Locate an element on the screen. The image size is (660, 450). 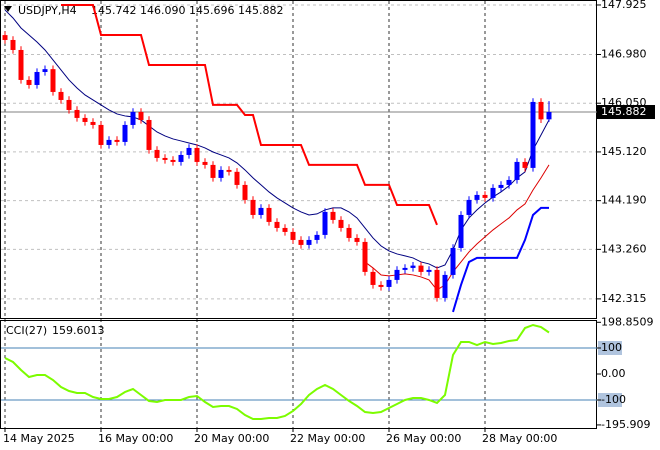
last-price-label: 145.882 is located at coordinates (624, 111).